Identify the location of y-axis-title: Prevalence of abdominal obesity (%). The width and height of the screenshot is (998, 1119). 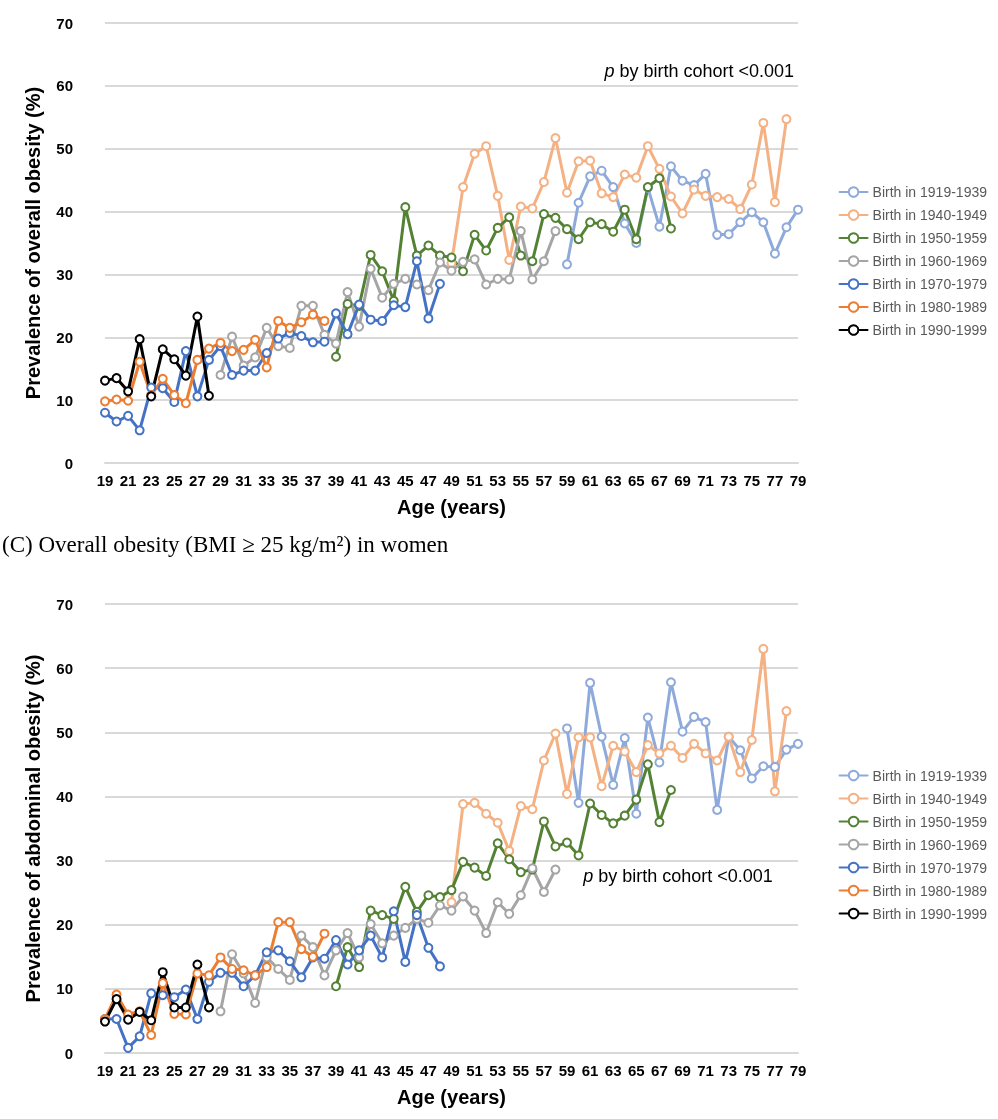
(33, 828).